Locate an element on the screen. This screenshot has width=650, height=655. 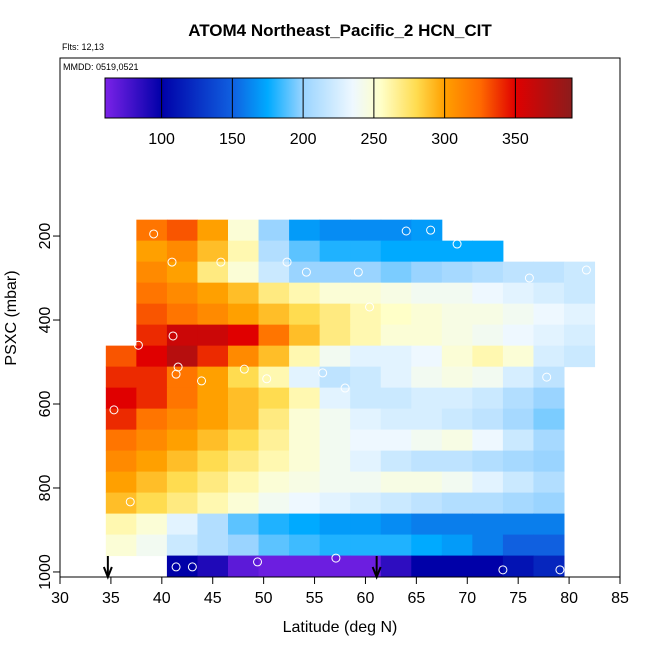
x-tick-label: 75 is located at coordinates (518, 598).